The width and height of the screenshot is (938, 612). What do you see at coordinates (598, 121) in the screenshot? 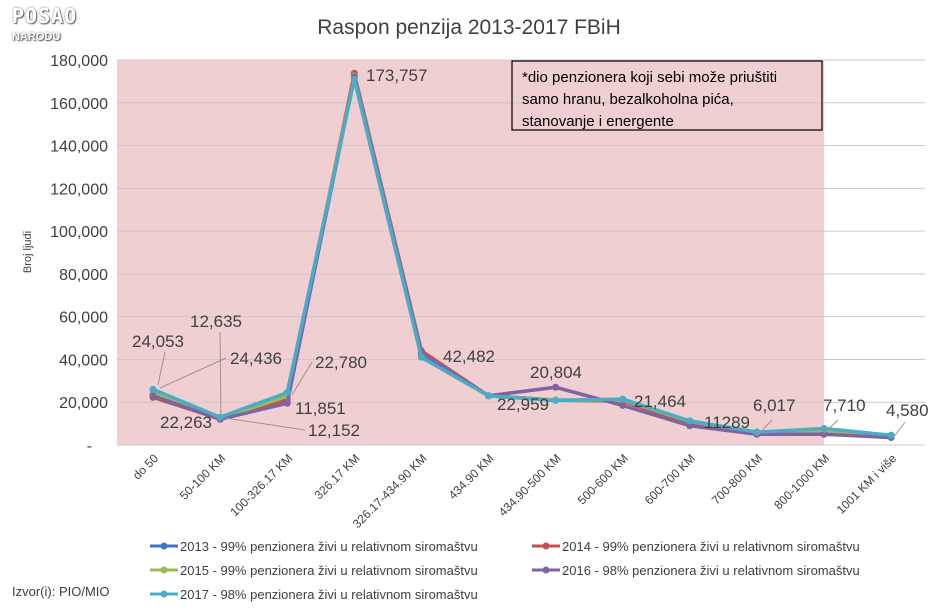
I see `annotation-text: stanovanje i energente` at bounding box center [598, 121].